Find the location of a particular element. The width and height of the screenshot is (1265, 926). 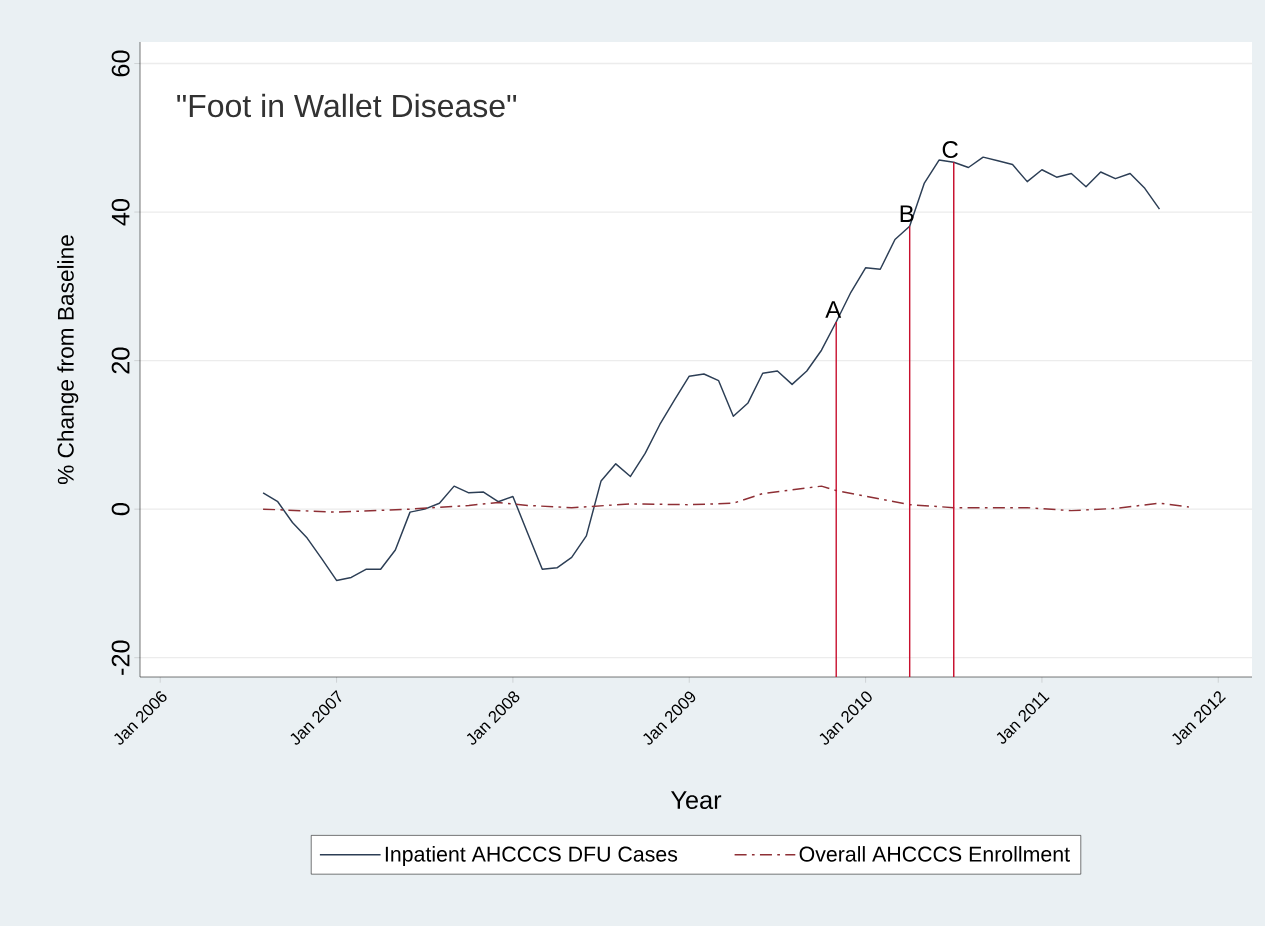

y-tick-label: 60 is located at coordinates (120, 63).